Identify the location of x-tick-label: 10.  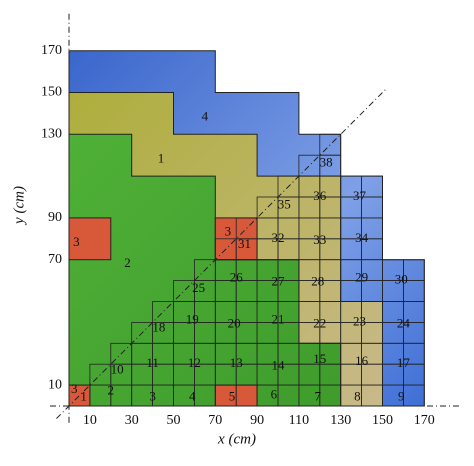
(90, 420).